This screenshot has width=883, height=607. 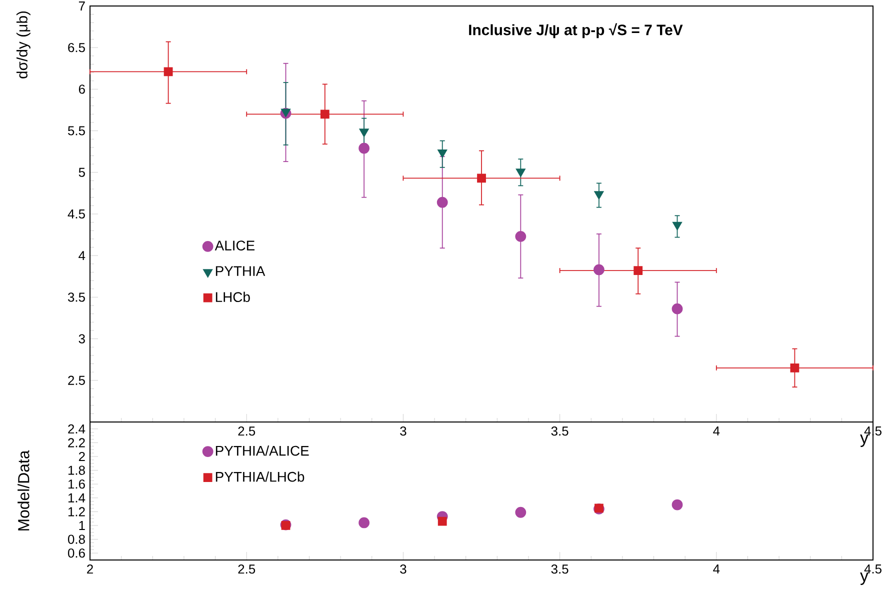 What do you see at coordinates (76, 553) in the screenshot?
I see `y-tick-label: 0.6` at bounding box center [76, 553].